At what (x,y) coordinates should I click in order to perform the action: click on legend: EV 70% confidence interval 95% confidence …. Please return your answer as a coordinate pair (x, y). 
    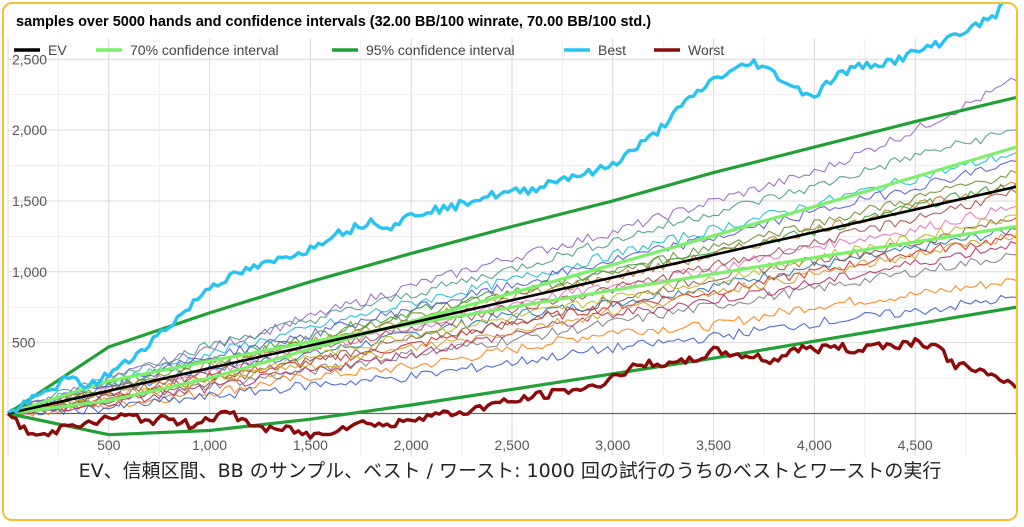
    Looking at the image, I should click on (369, 50).